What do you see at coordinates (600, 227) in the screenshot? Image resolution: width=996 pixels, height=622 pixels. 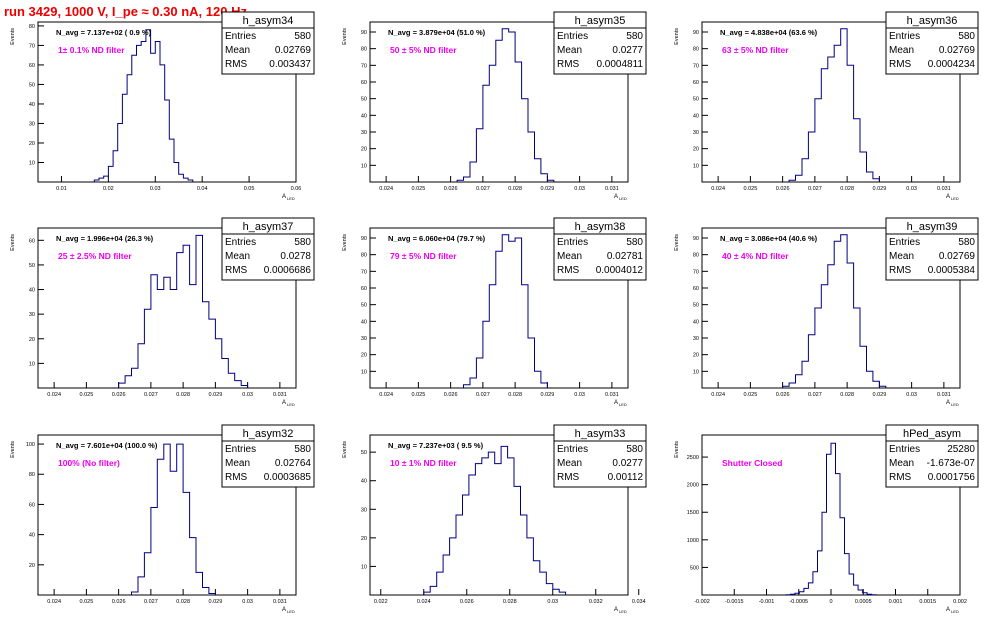 I see `histogram-name: h_asym38` at bounding box center [600, 227].